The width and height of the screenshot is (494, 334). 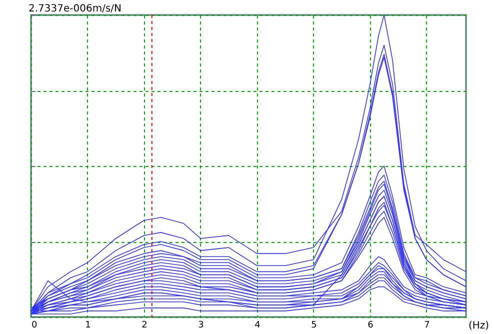 I want to click on x-tick-label: 6, so click(x=371, y=325).